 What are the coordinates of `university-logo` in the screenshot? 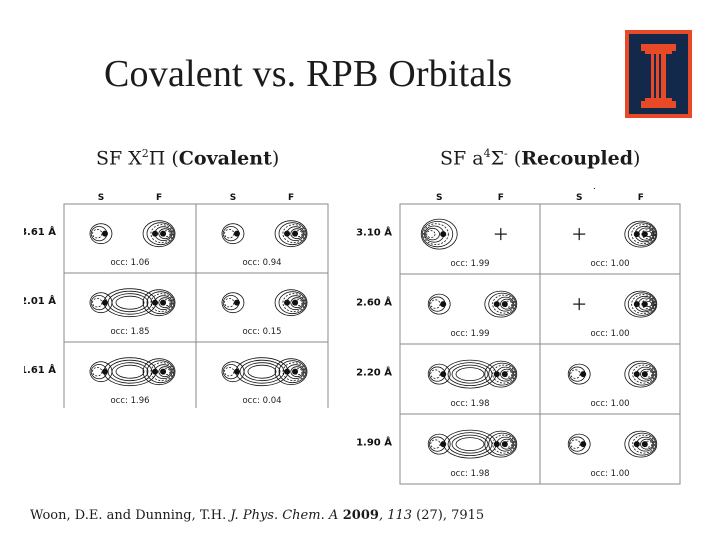 It's located at (658, 74).